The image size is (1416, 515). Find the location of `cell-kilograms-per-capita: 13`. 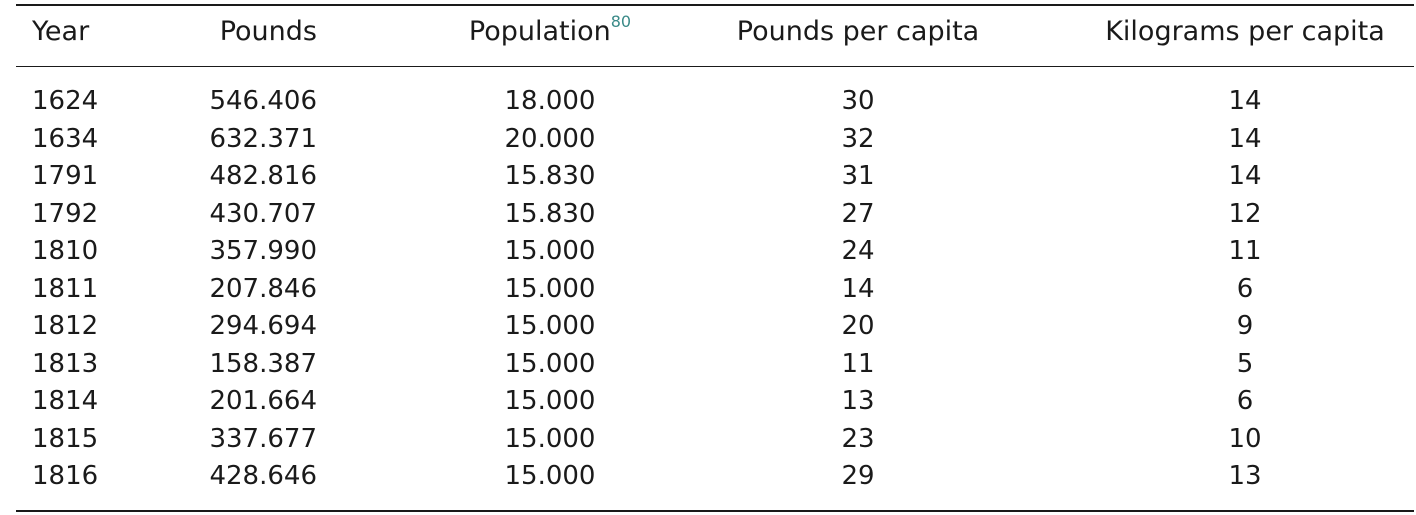

cell-kilograms-per-capita: 13 is located at coordinates (1245, 476).